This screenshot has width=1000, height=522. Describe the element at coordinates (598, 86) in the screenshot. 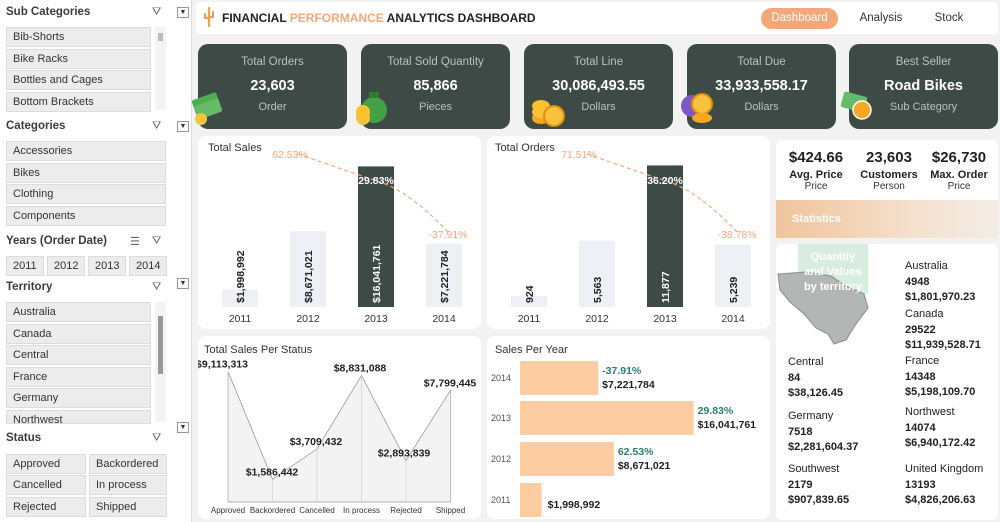

I see `kpi-card-total-line: Total Line 30,086,493.55 Dollars` at that location.